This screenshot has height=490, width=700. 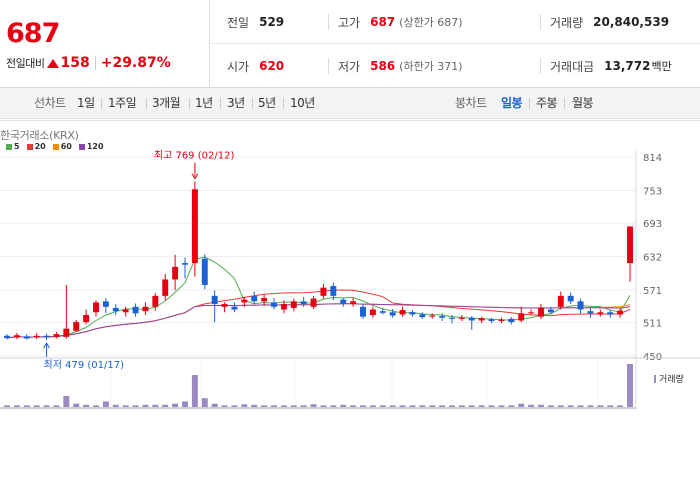 What do you see at coordinates (236, 103) in the screenshot?
I see `range-3y: 3년` at bounding box center [236, 103].